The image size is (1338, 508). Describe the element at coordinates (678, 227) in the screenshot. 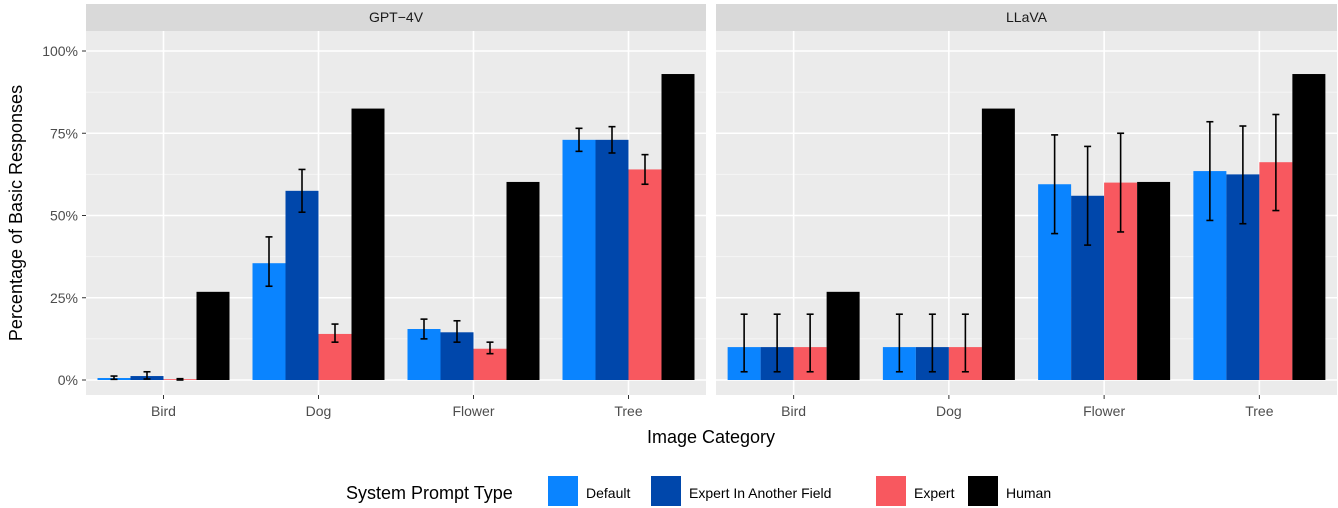

I see `bar-gpt4v-tree-human` at that location.